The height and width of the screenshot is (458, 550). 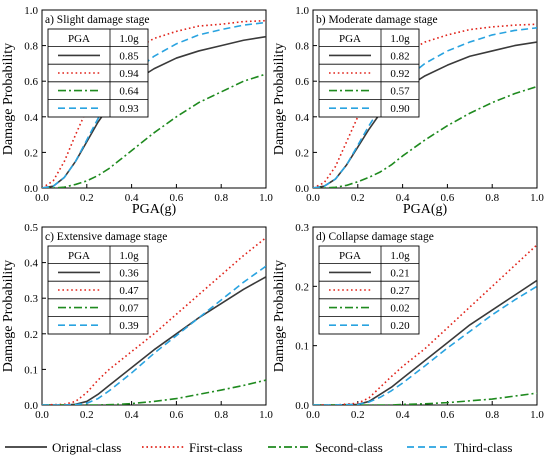 What do you see at coordinates (375, 237) in the screenshot?
I see `panel-title: d) Collapse damage stage` at bounding box center [375, 237].